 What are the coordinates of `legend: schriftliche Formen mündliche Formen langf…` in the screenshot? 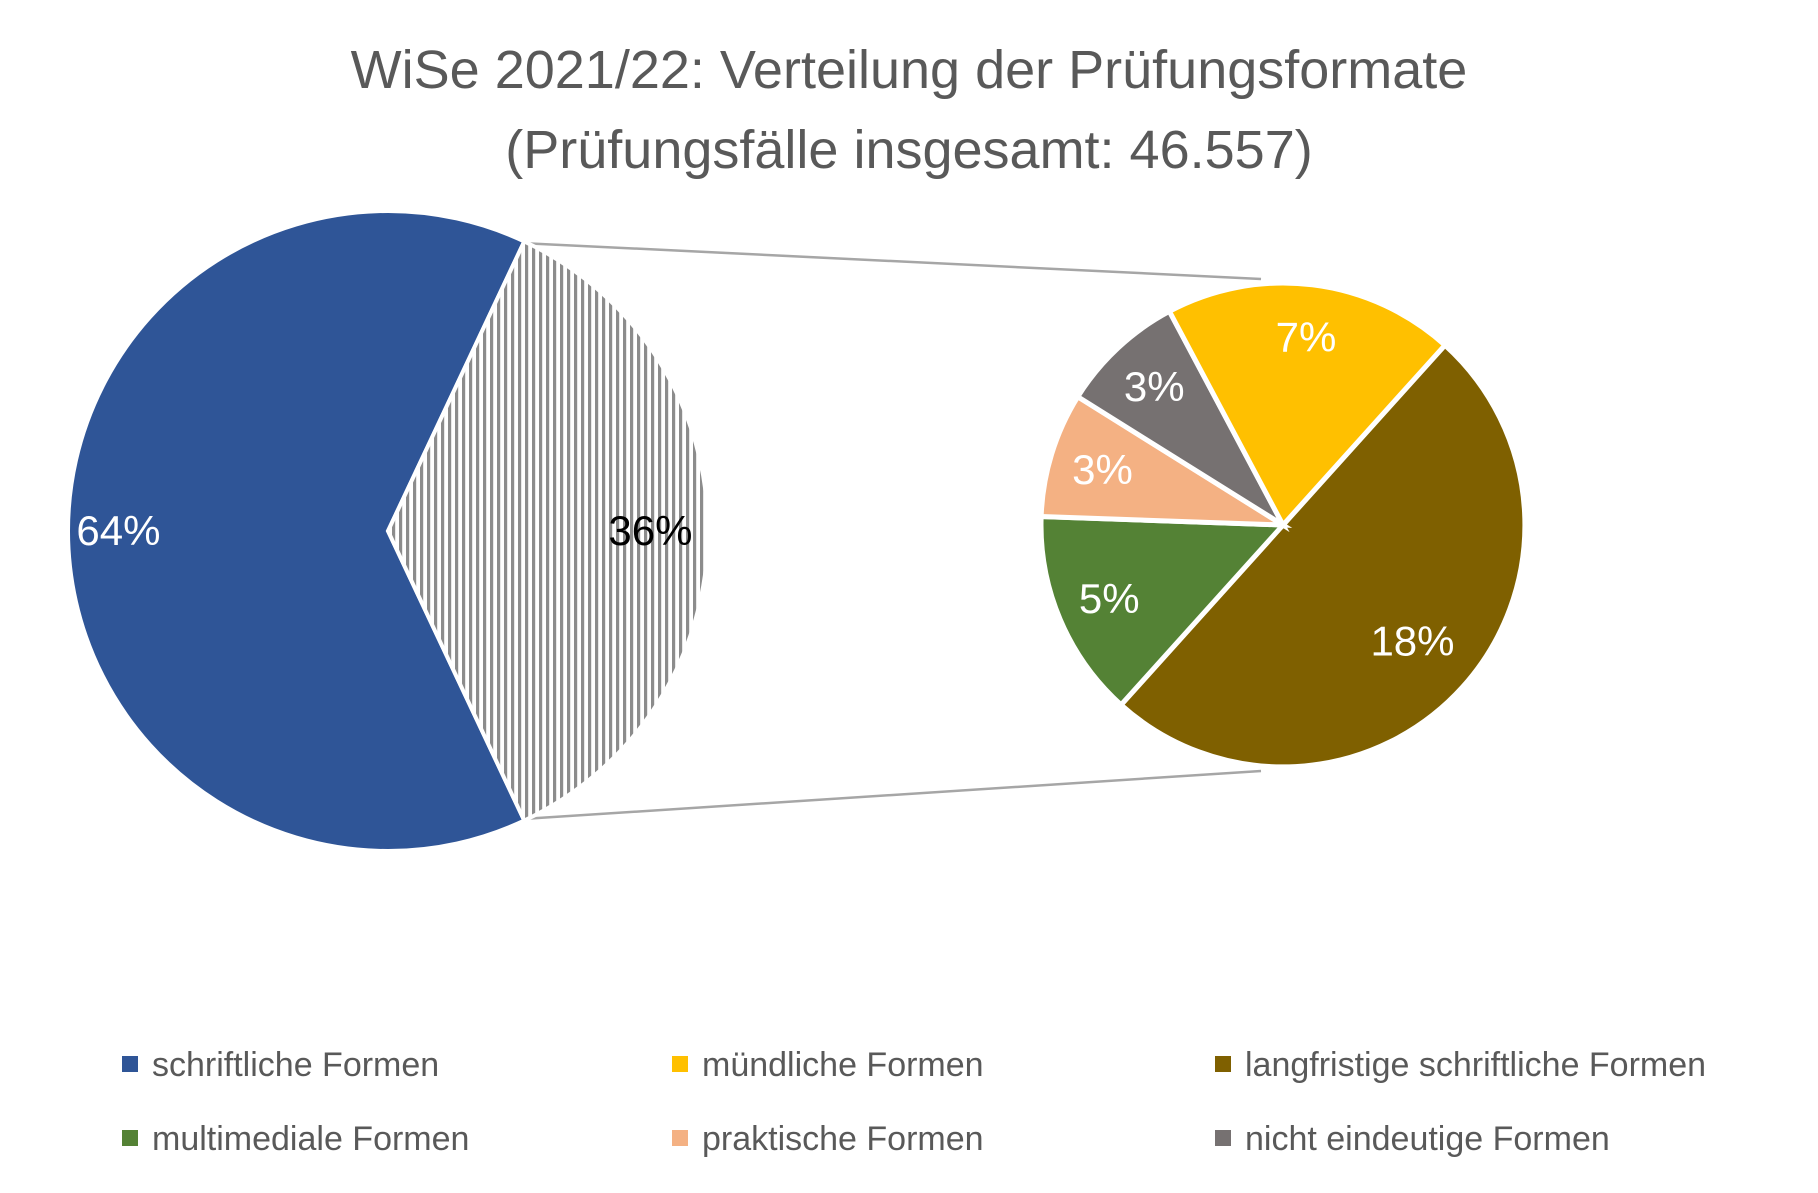 It's located at (914, 1102).